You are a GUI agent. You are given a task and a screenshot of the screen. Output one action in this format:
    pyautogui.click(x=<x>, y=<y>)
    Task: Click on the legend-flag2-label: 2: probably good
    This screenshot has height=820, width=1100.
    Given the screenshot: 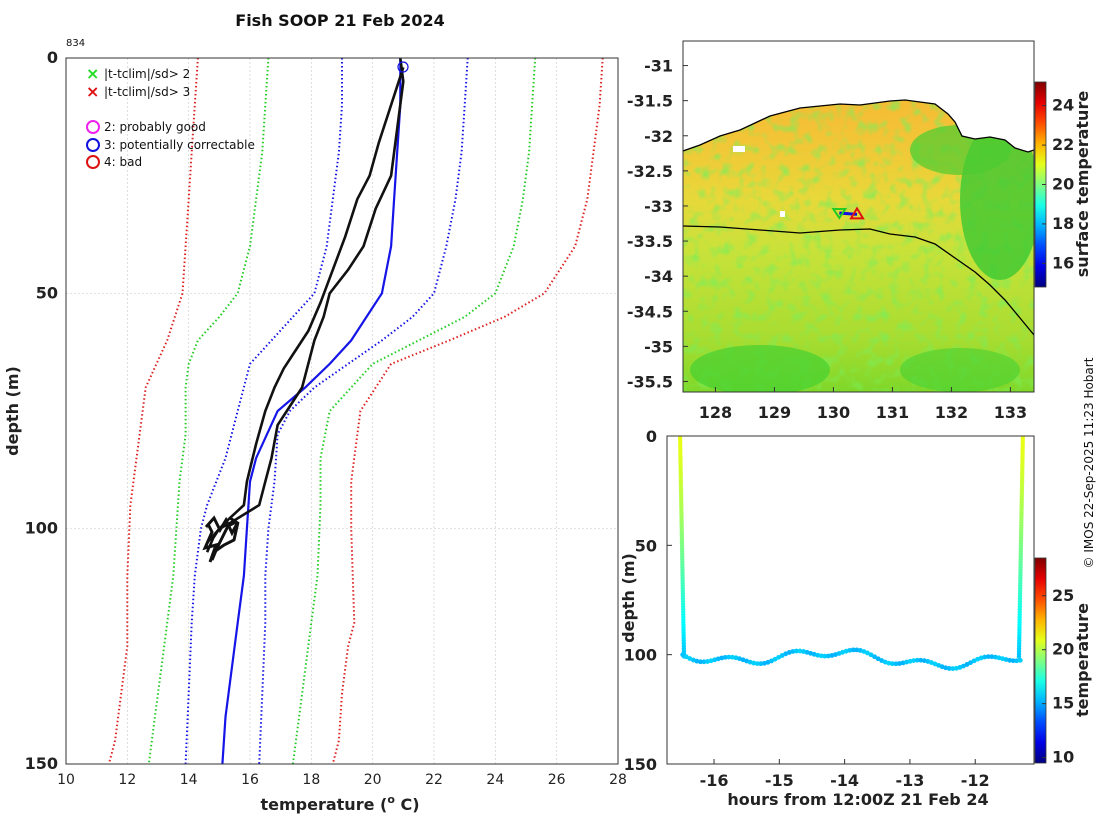 What is the action you would take?
    pyautogui.click(x=155, y=127)
    